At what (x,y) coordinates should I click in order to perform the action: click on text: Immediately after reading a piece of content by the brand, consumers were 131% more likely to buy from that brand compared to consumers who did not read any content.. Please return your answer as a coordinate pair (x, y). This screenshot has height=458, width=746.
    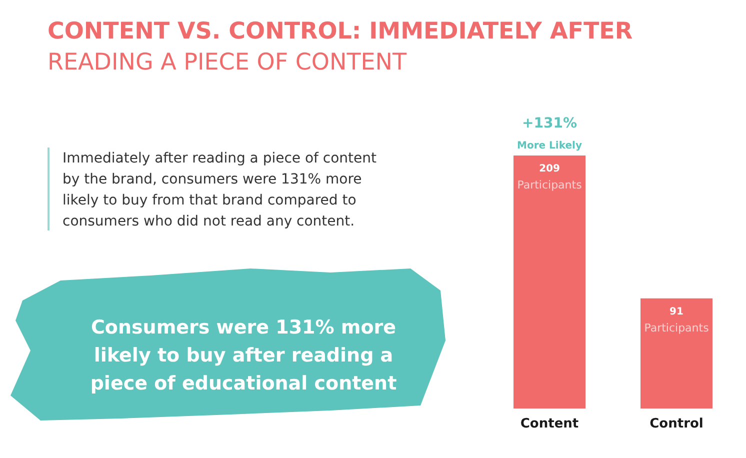
    Looking at the image, I should click on (220, 190).